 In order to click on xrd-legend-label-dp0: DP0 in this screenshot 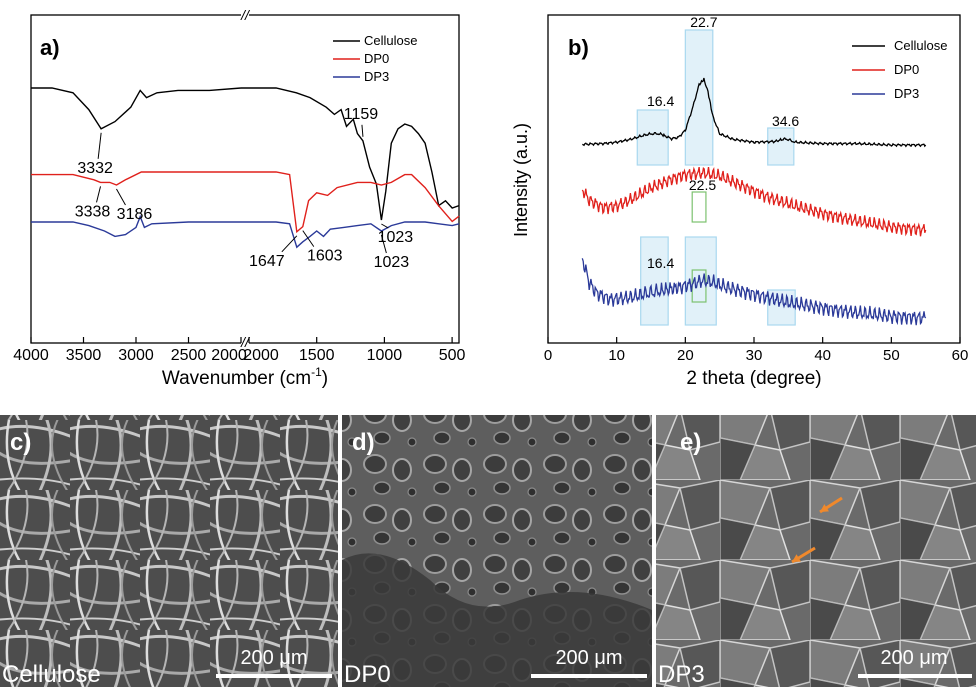, I will do `click(906, 69)`.